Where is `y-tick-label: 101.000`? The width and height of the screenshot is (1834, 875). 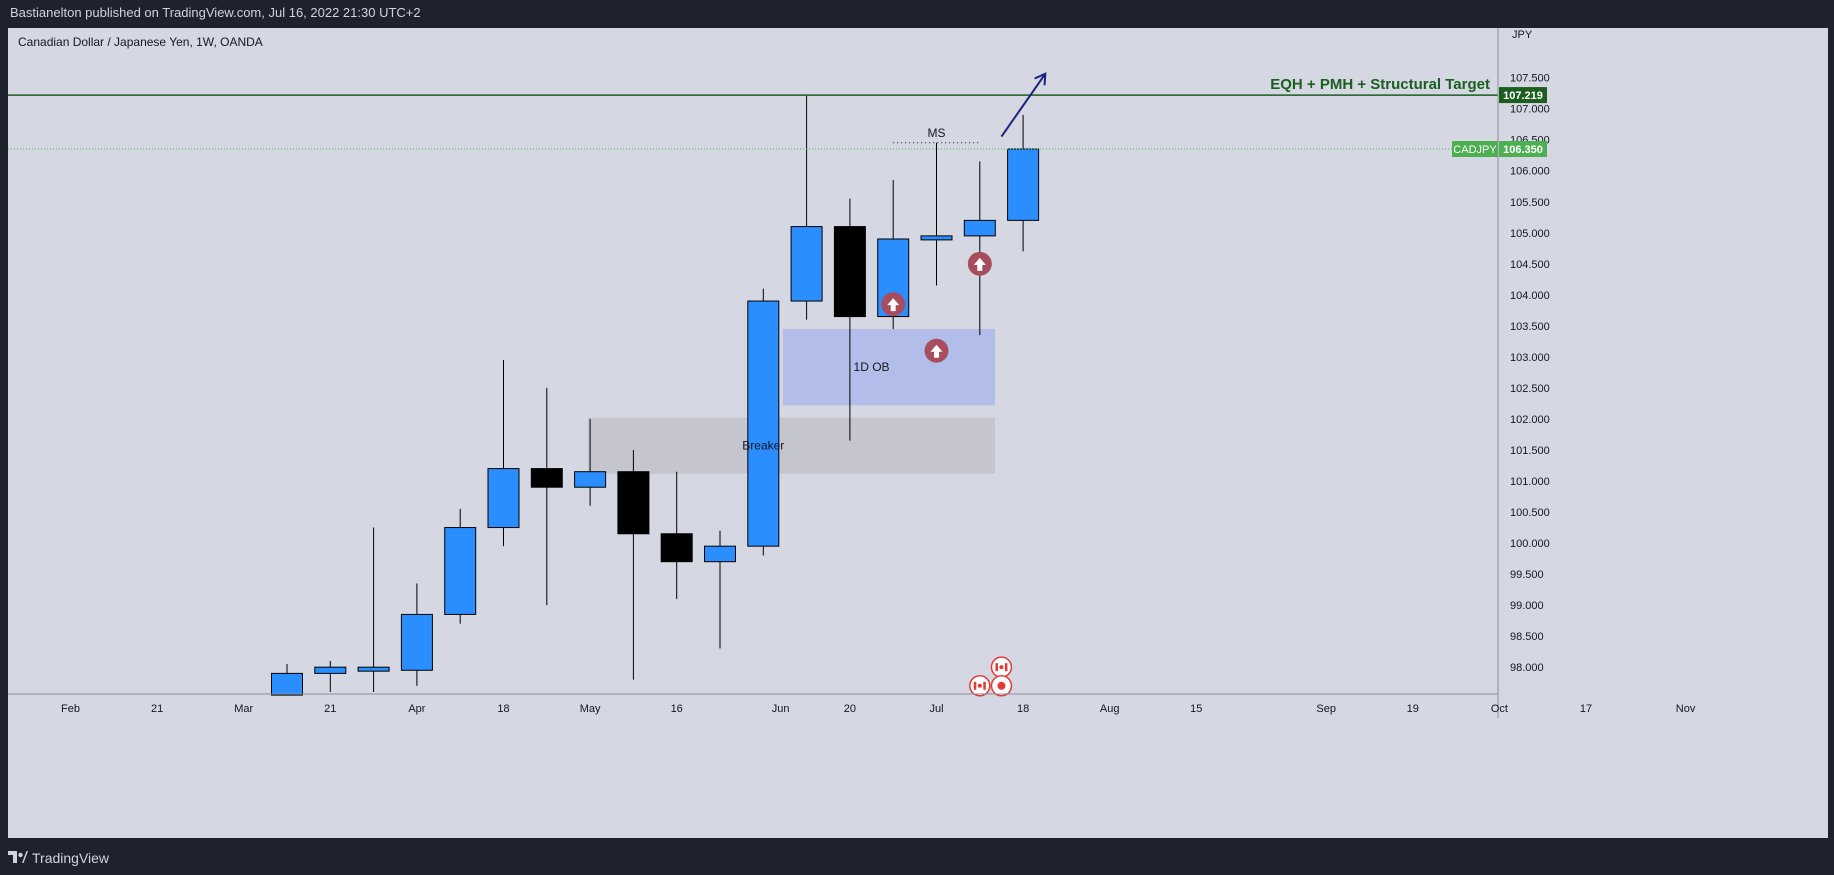
y-tick-label: 101.000 is located at coordinates (1530, 482).